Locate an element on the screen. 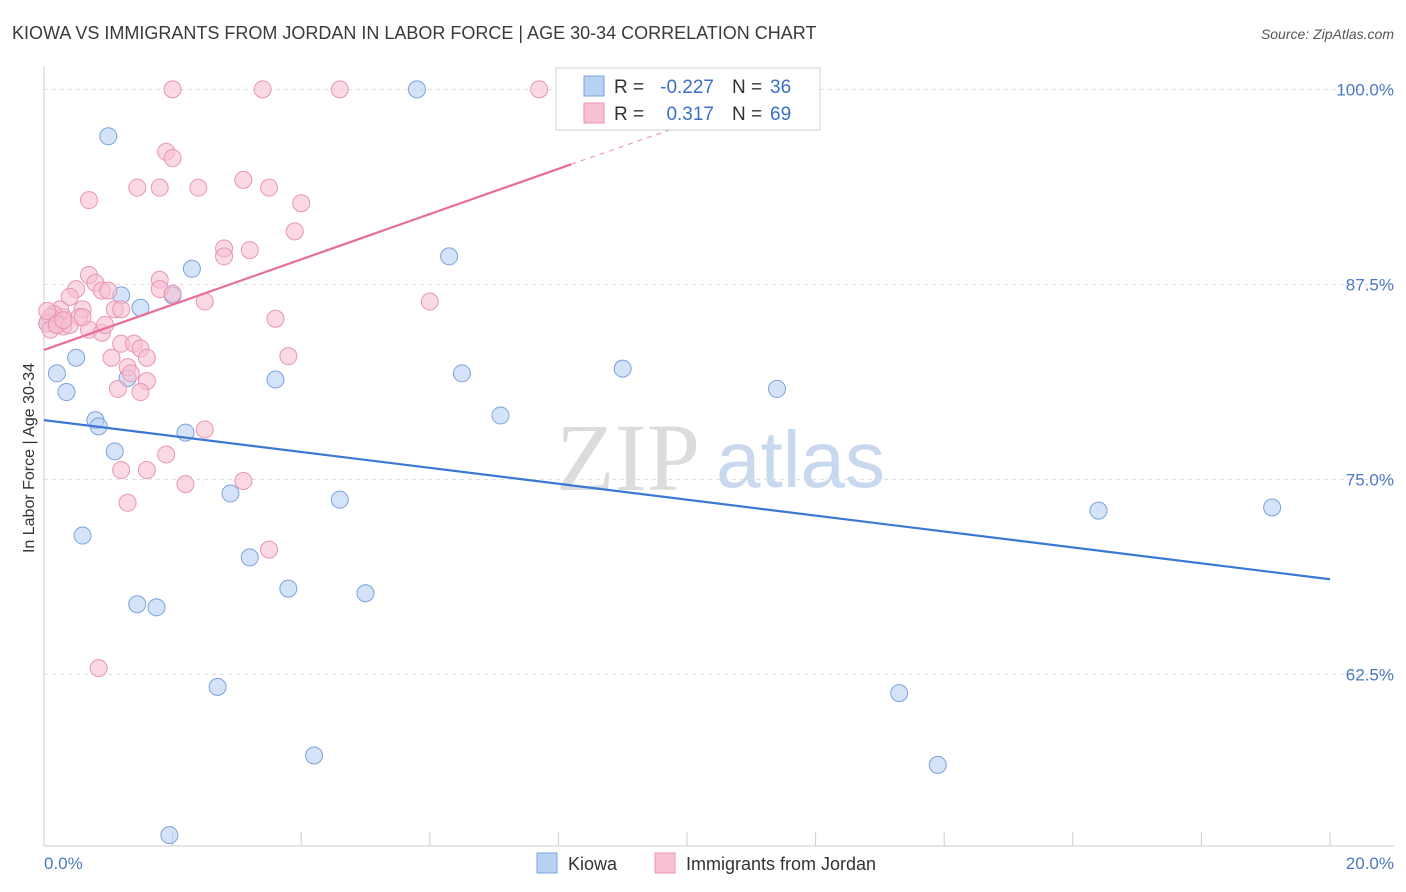 The width and height of the screenshot is (1406, 892). legend-n-value-jordan: 69 is located at coordinates (780, 114).